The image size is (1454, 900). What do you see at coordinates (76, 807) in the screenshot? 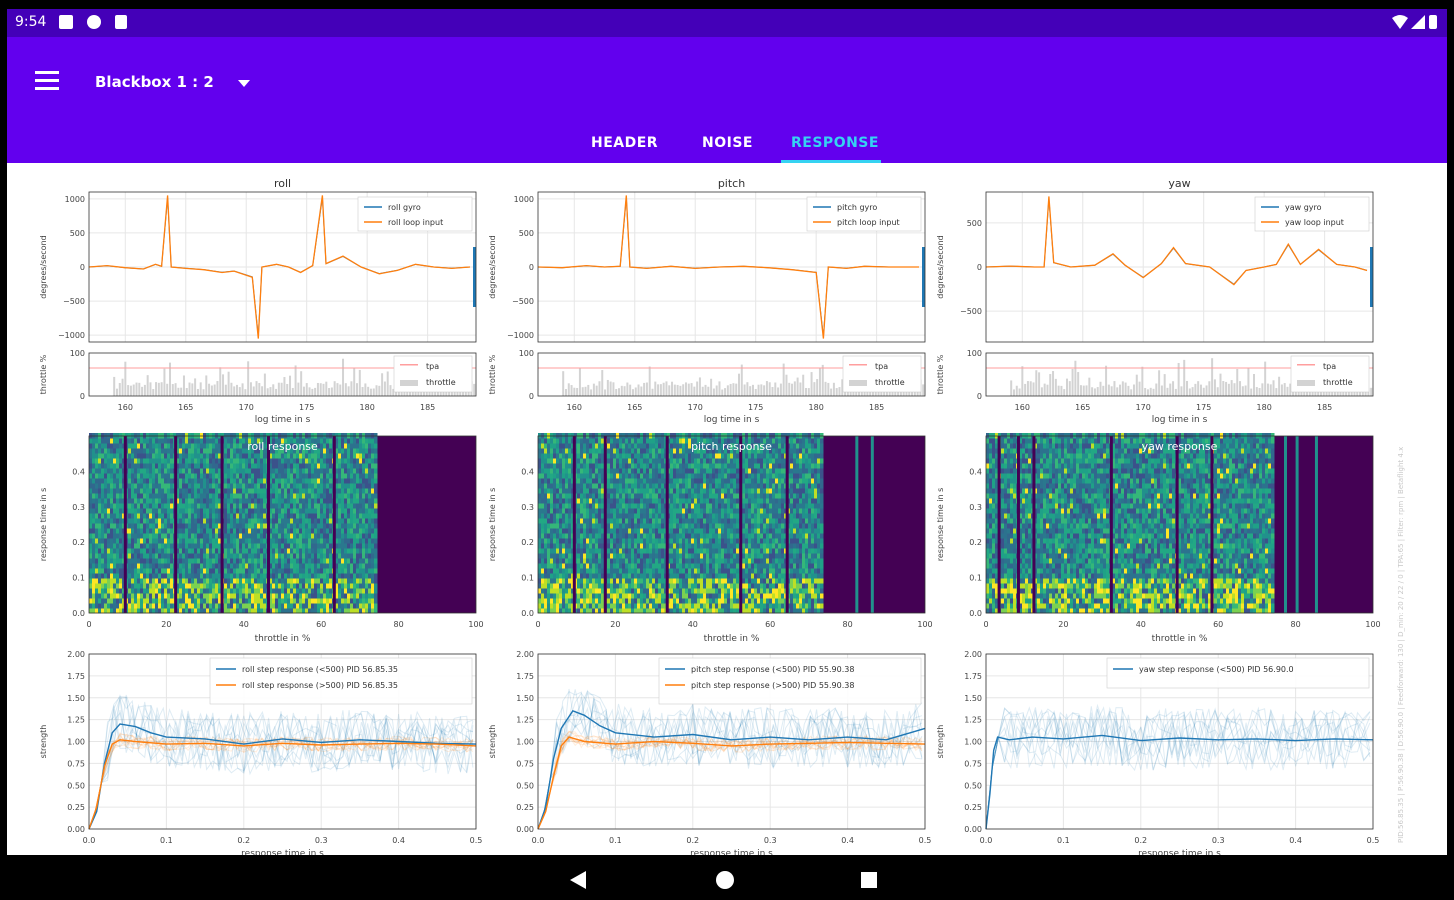
I see `tick-label: 0.25` at bounding box center [76, 807].